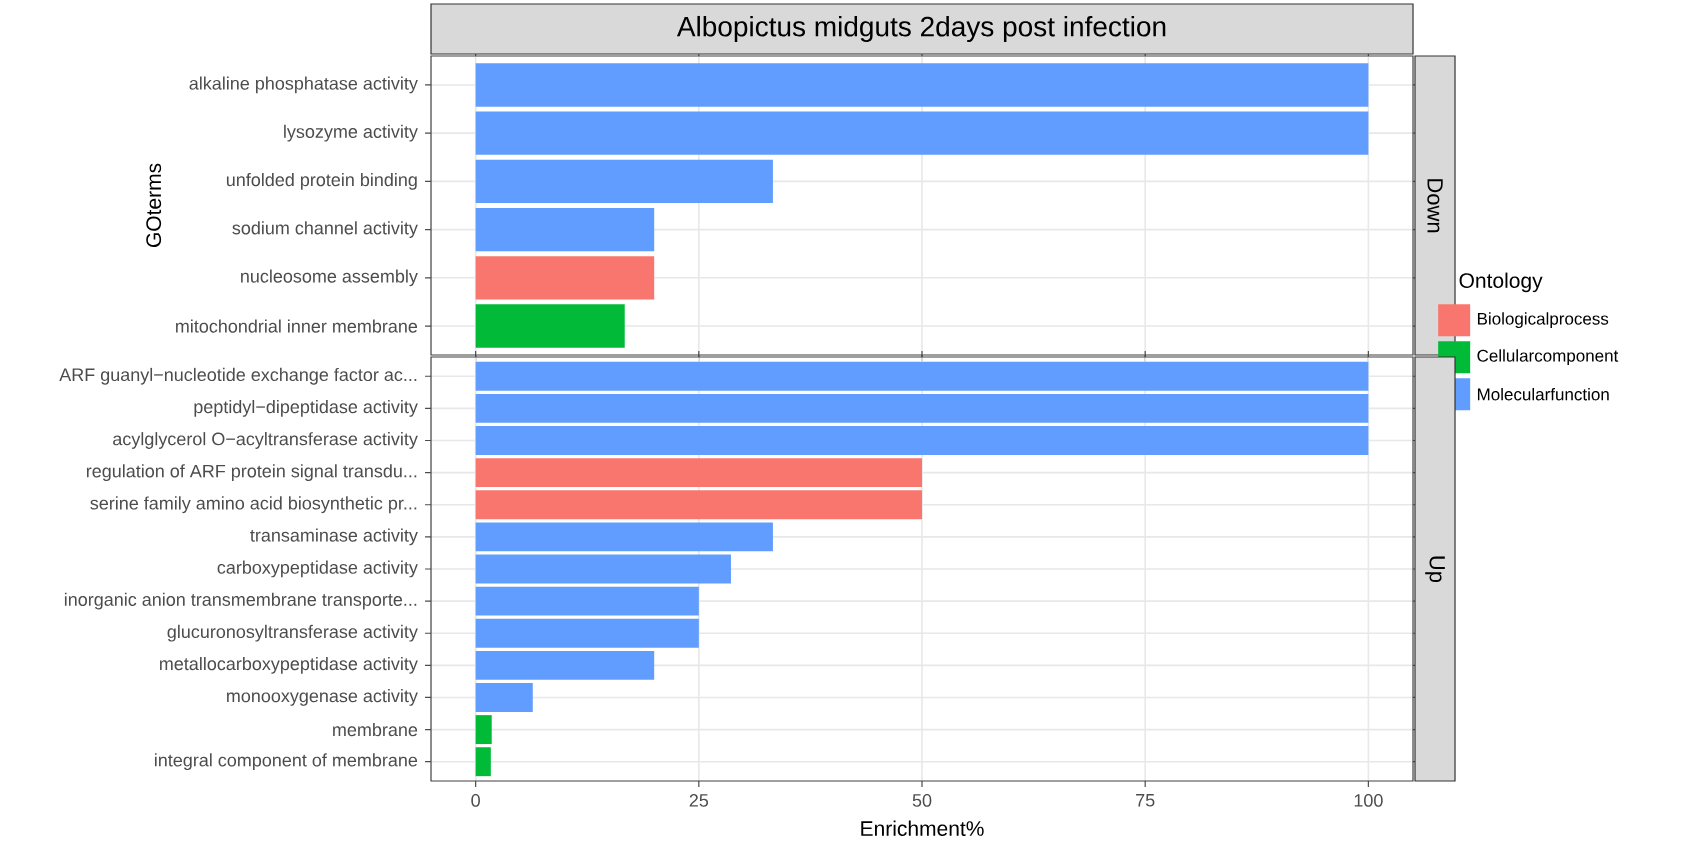 The width and height of the screenshot is (1685, 849). What do you see at coordinates (289, 665) in the screenshot?
I see `y-tick-label: metallocarboxypeptidase activity` at bounding box center [289, 665].